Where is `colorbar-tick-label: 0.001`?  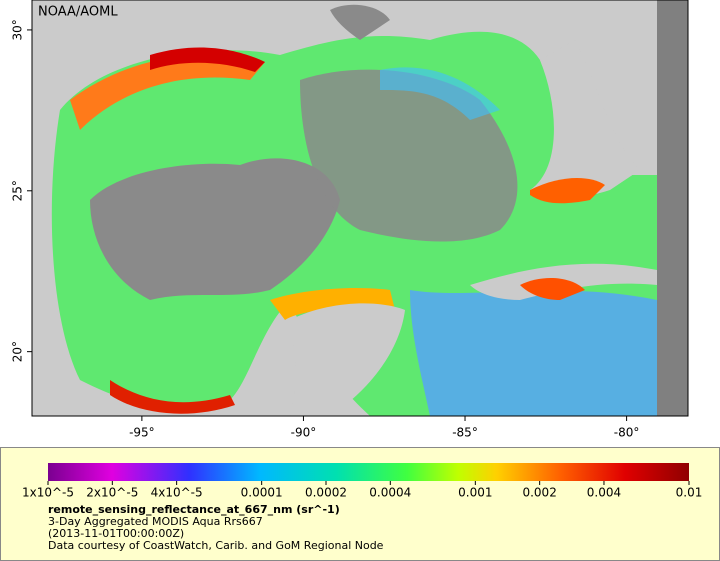
colorbar-tick-label: 0.001 is located at coordinates (475, 493).